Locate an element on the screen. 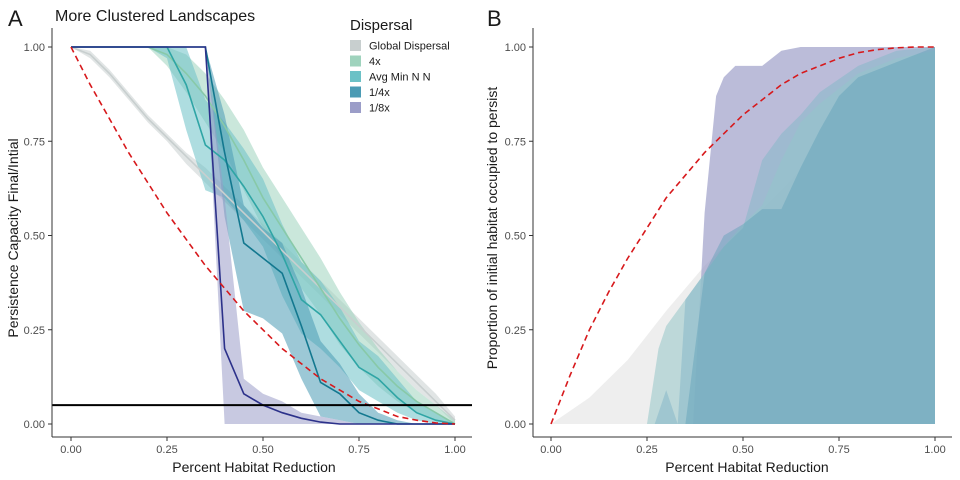 The image size is (960, 480). legend-key-1-4x is located at coordinates (355, 92).